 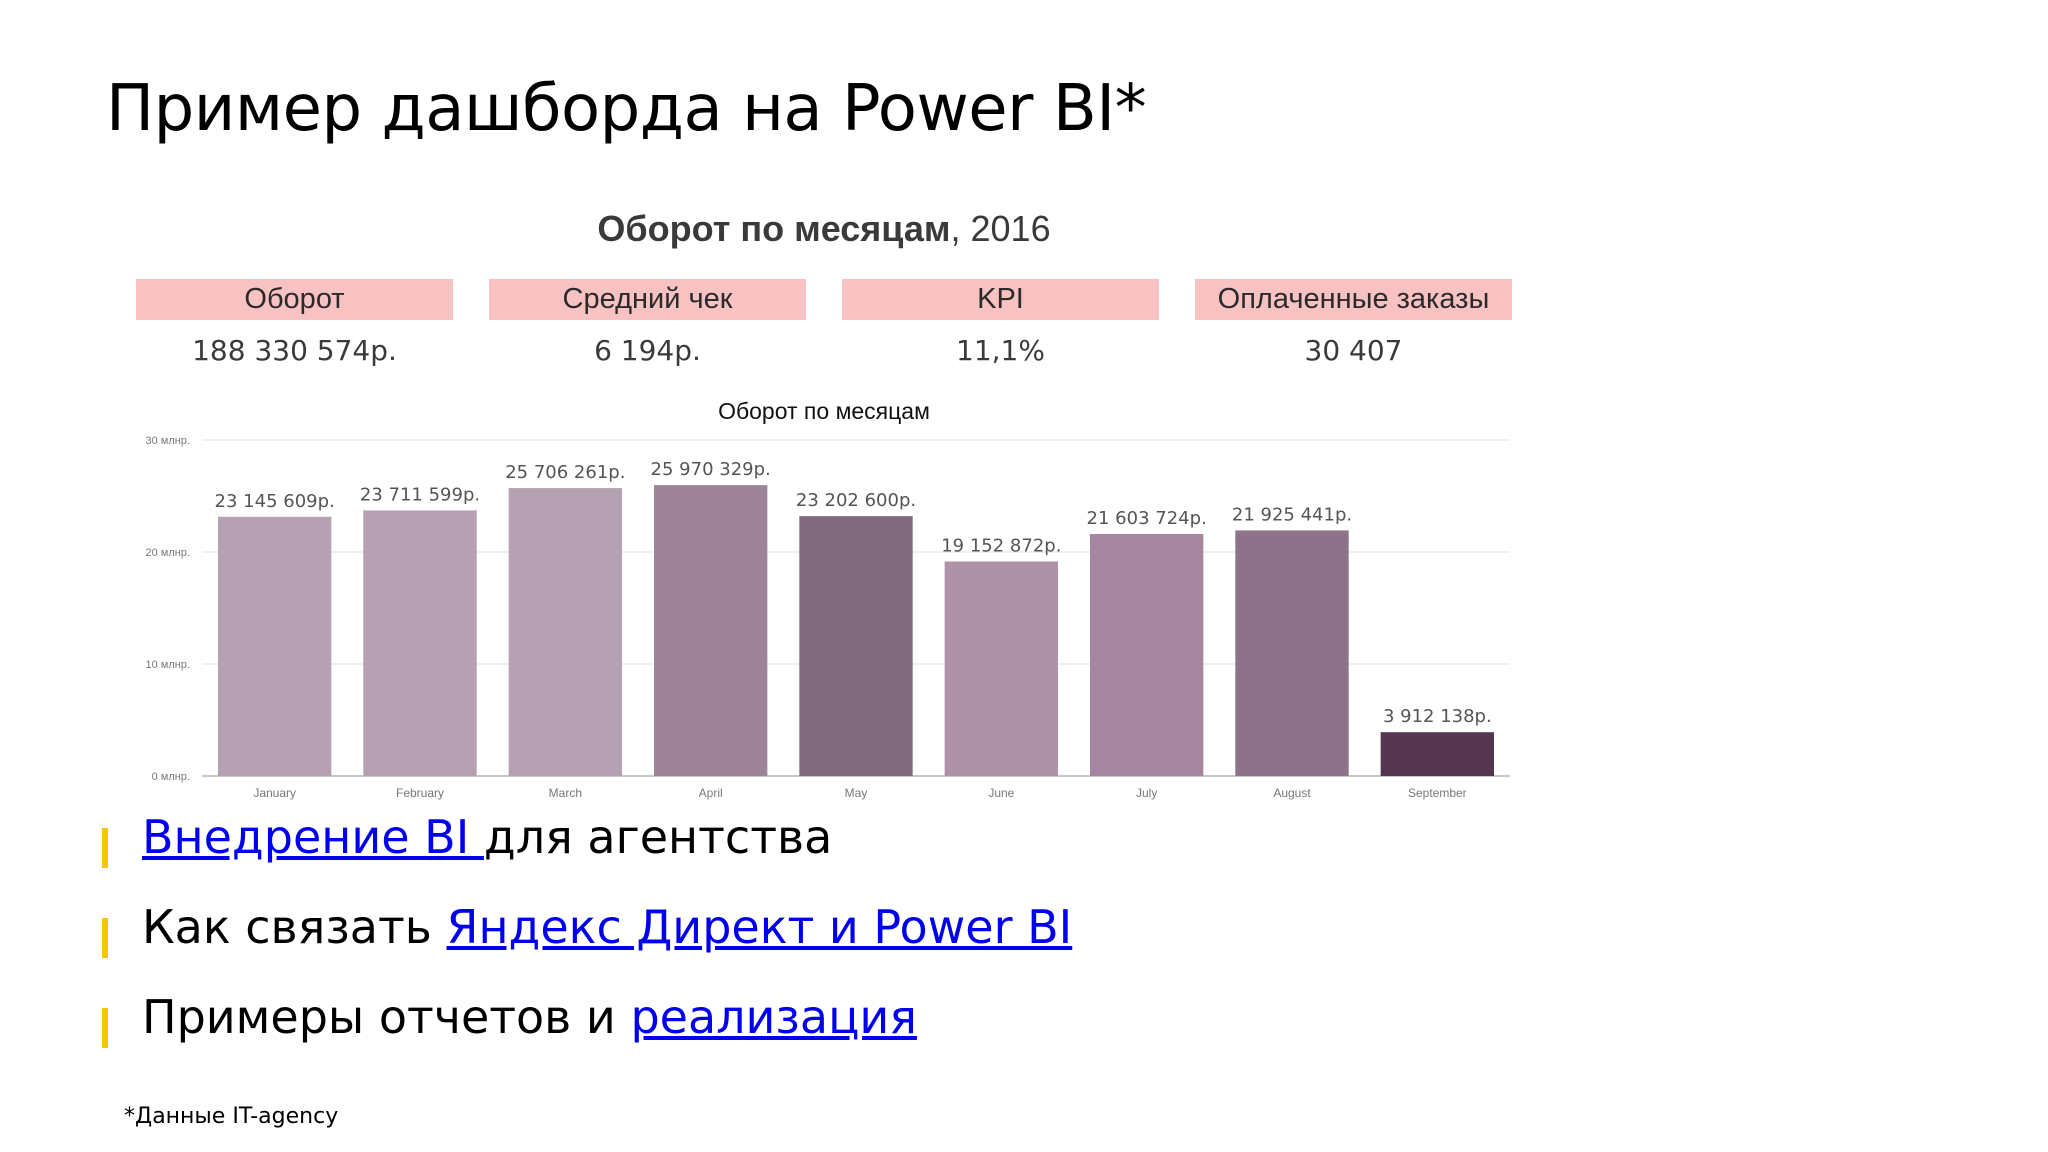 I want to click on bullet-item: Как связать Яндекс Директ и Power BI, so click(x=587, y=945).